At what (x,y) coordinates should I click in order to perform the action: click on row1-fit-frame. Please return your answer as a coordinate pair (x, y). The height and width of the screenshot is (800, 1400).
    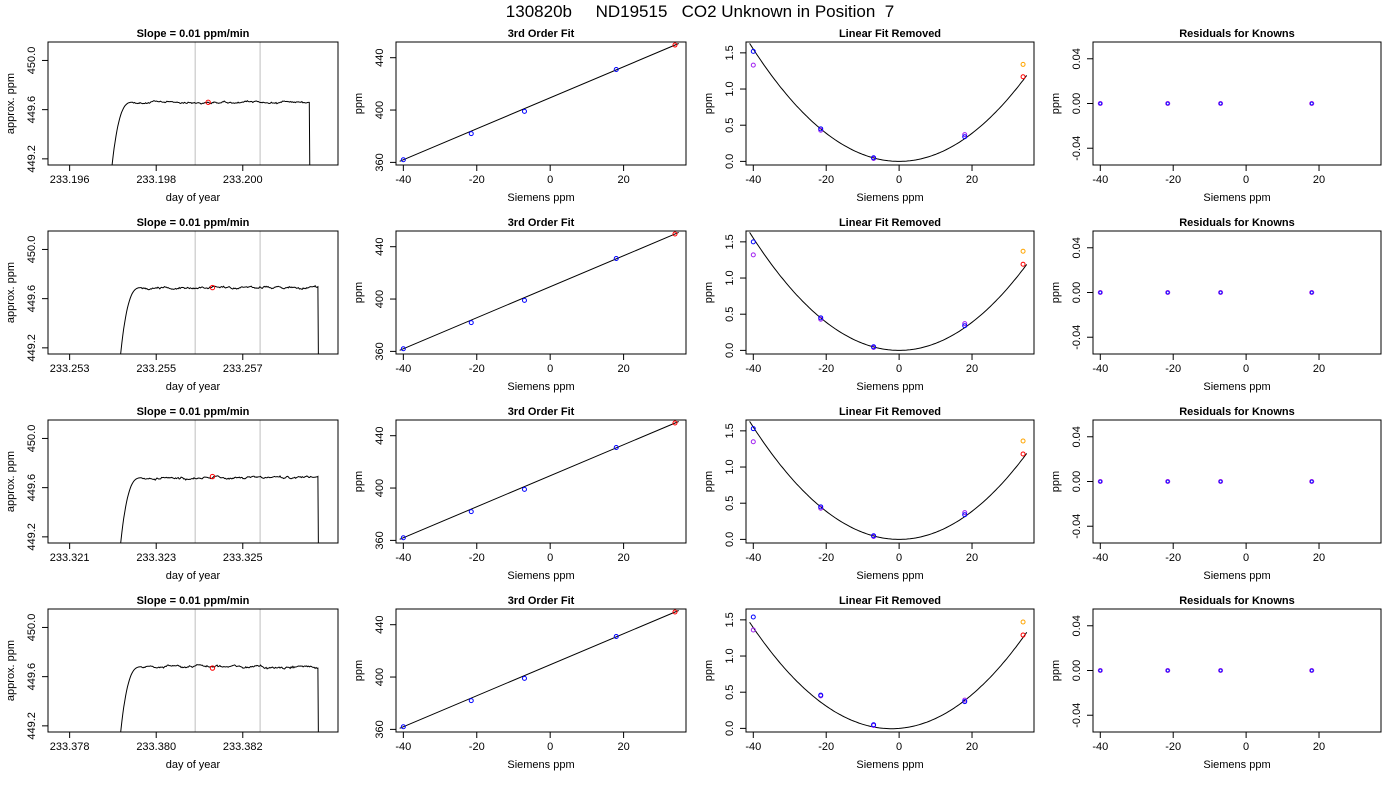
    Looking at the image, I should click on (541, 103).